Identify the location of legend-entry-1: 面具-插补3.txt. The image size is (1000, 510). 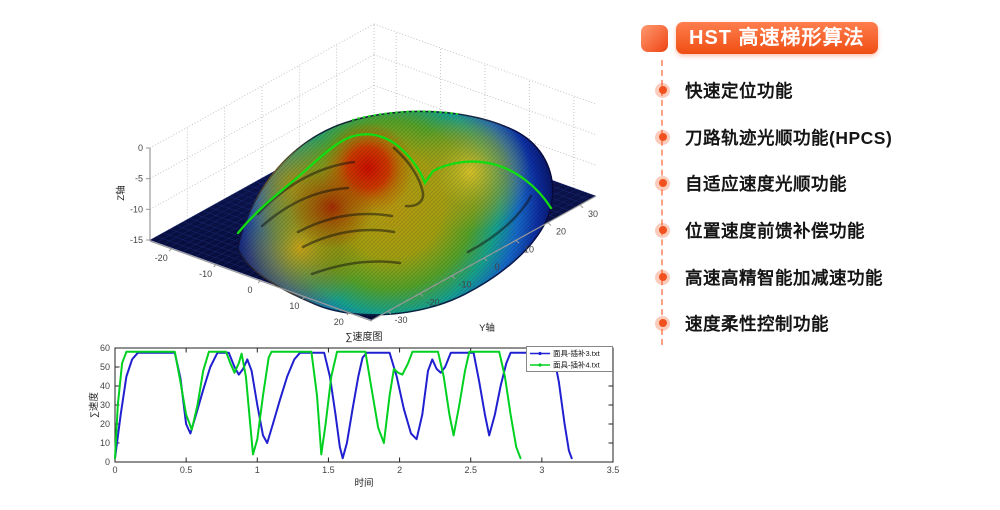
(577, 353).